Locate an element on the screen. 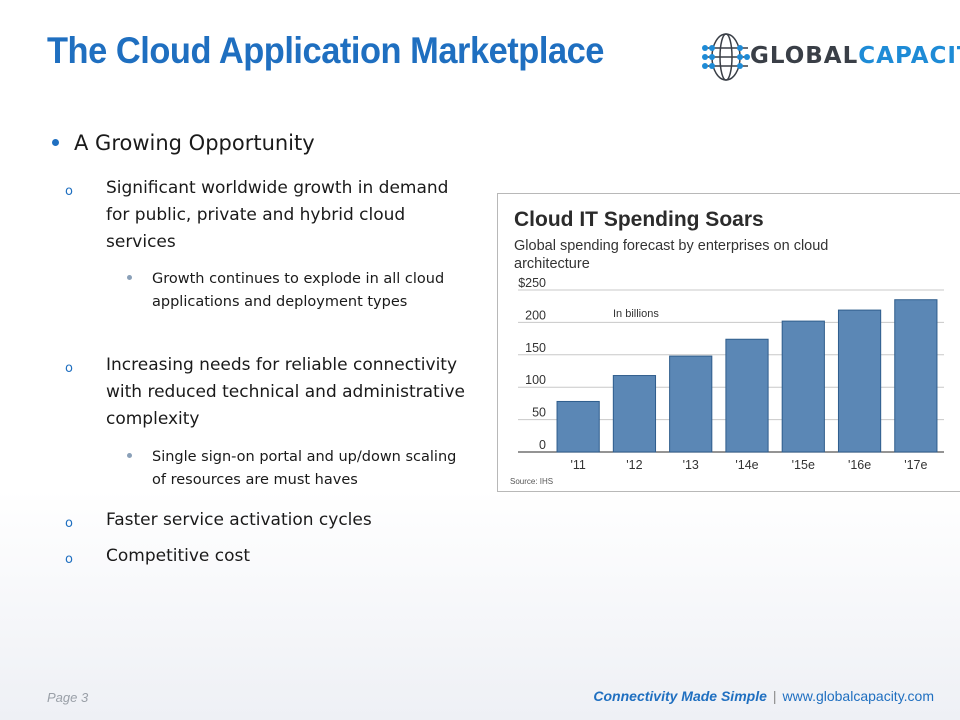 This screenshot has width=960, height=720. chart-x-tick-label: '16e is located at coordinates (859, 465).